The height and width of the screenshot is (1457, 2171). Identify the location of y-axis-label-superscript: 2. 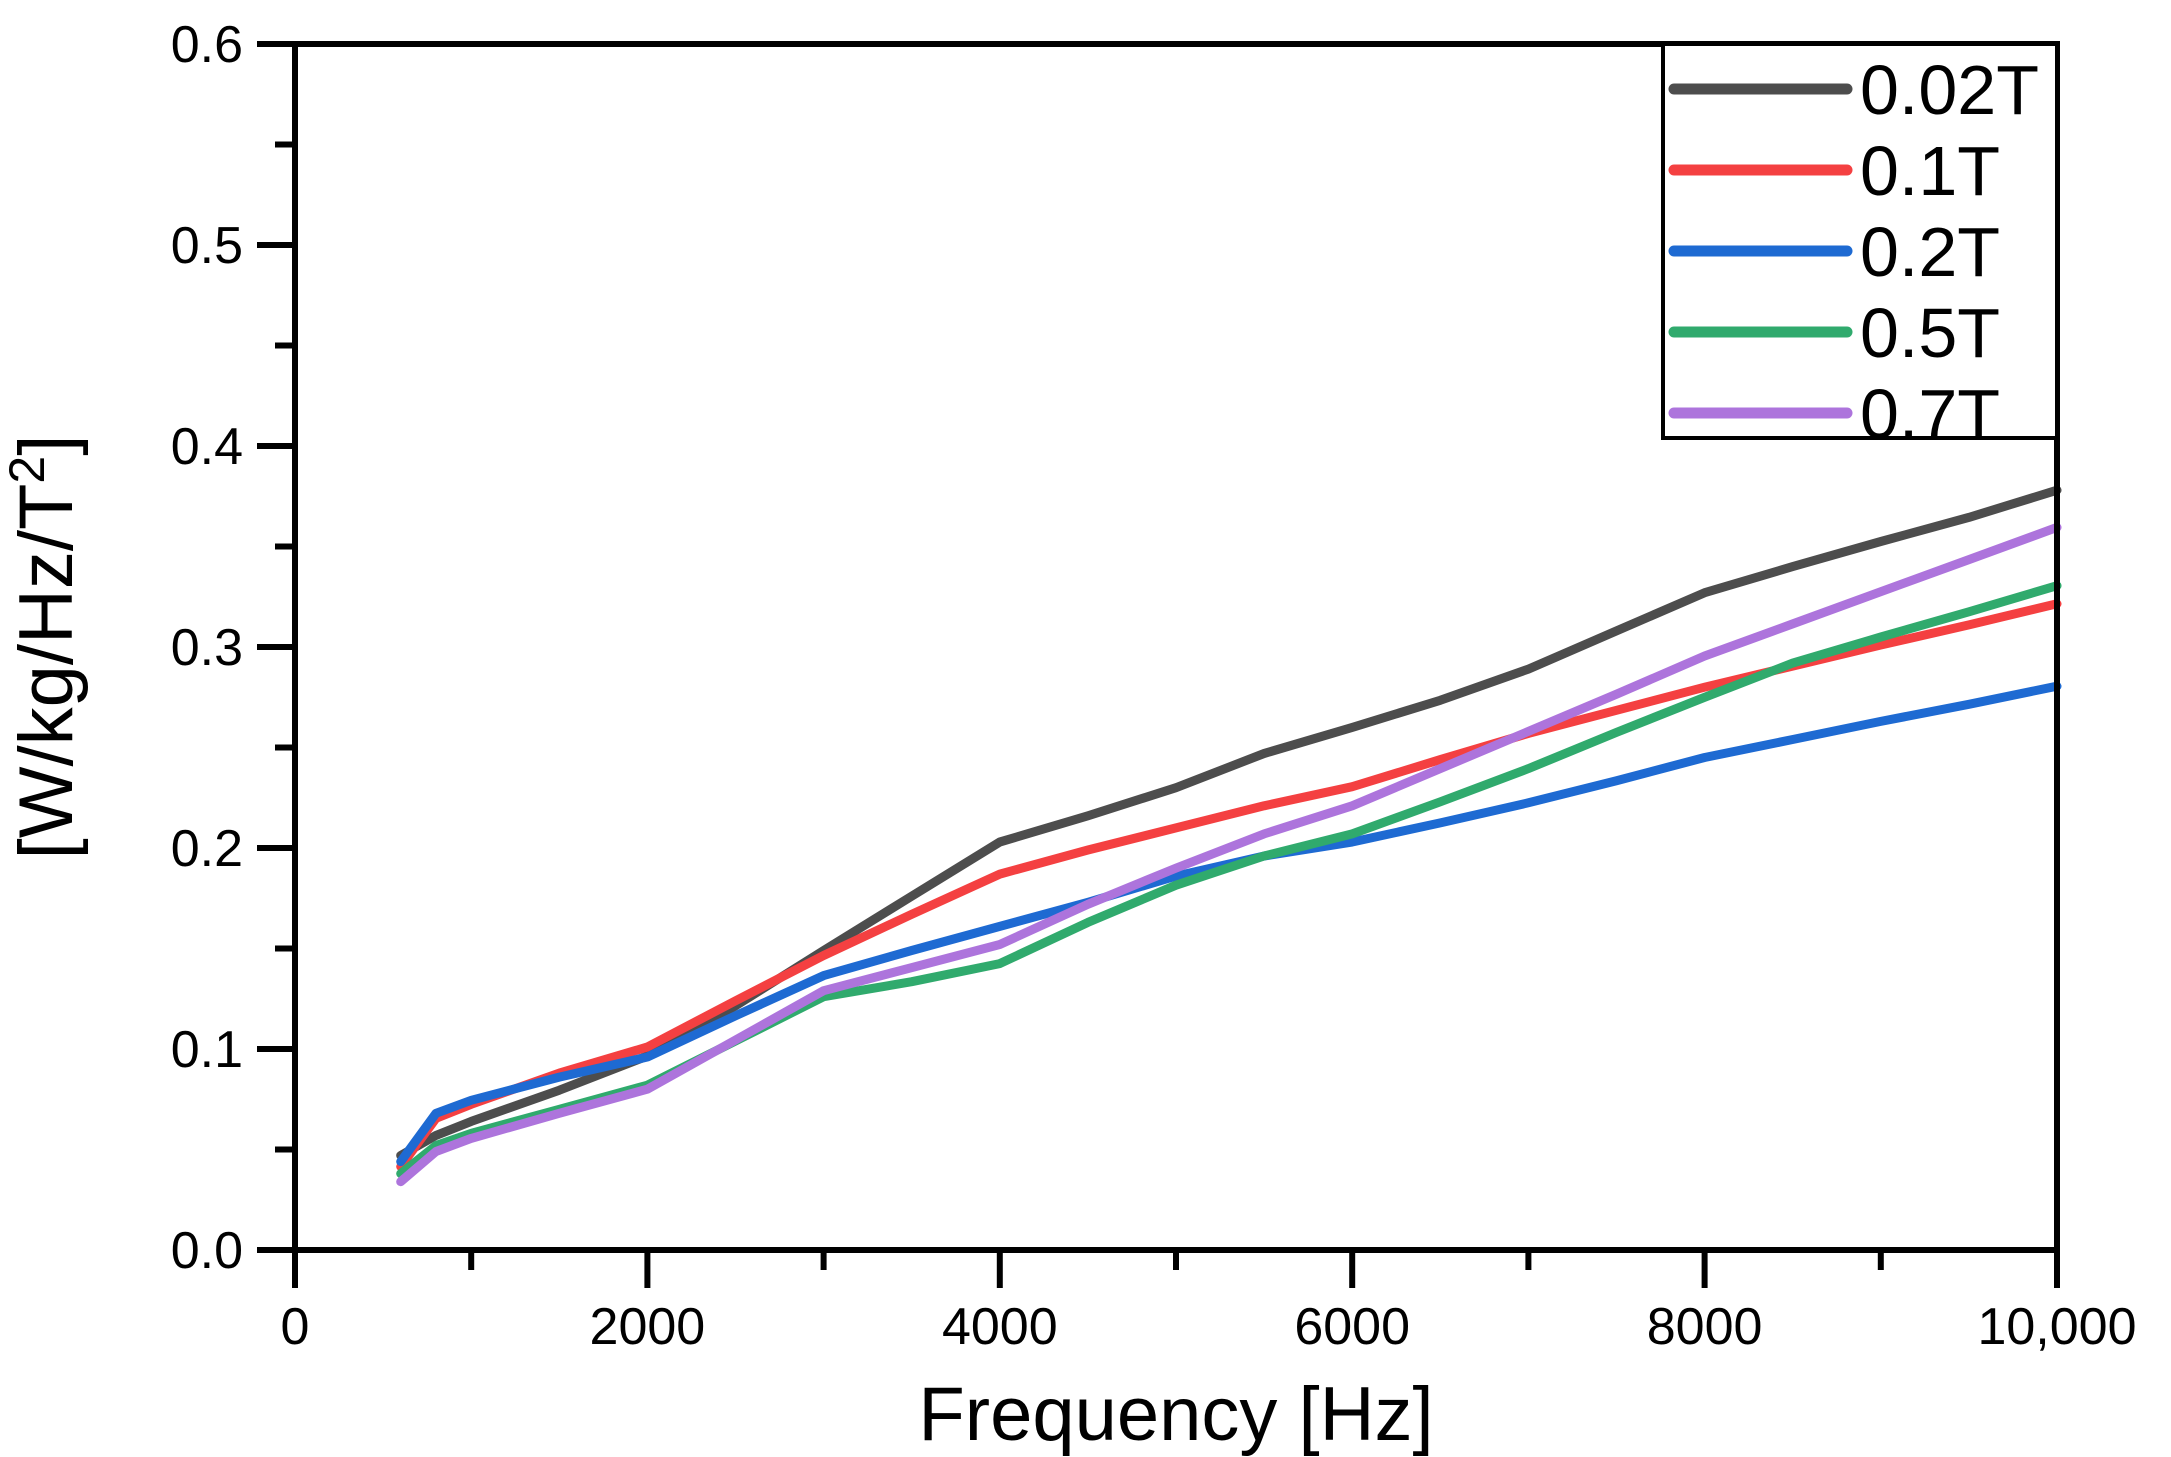
(27, 470).